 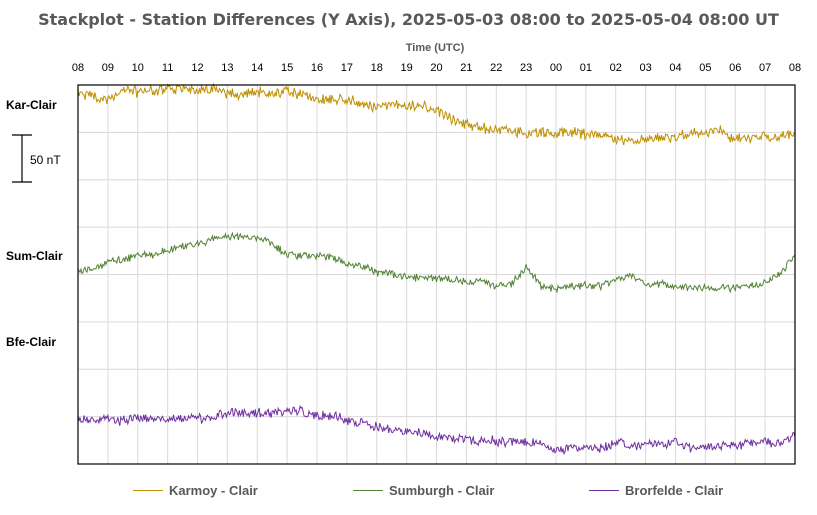 What do you see at coordinates (556, 68) in the screenshot?
I see `x-tick-label: 00` at bounding box center [556, 68].